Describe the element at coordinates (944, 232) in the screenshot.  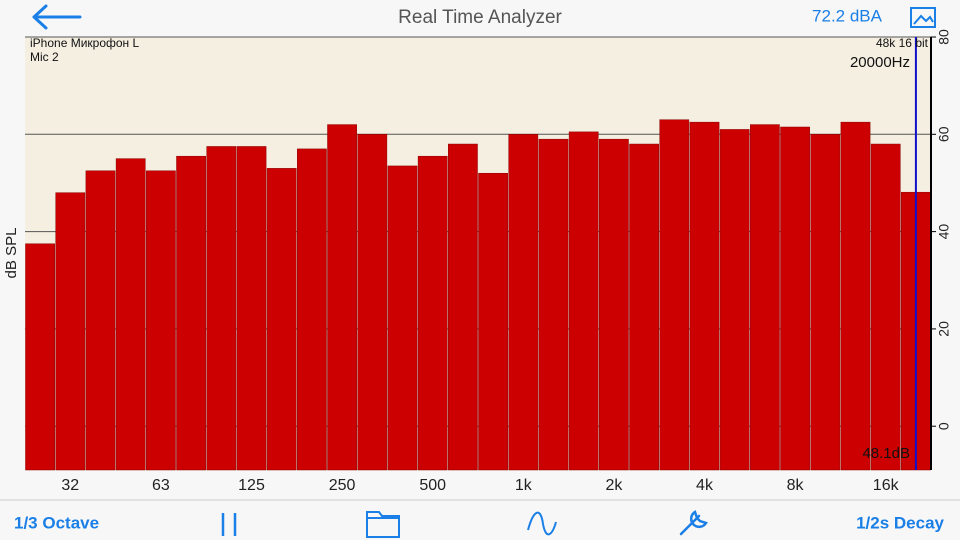
I see `y-tick-label: 40` at that location.